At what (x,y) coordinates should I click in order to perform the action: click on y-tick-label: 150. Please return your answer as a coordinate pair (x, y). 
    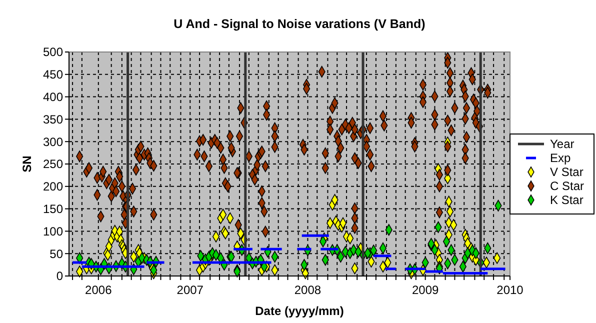
    Looking at the image, I should click on (53, 209).